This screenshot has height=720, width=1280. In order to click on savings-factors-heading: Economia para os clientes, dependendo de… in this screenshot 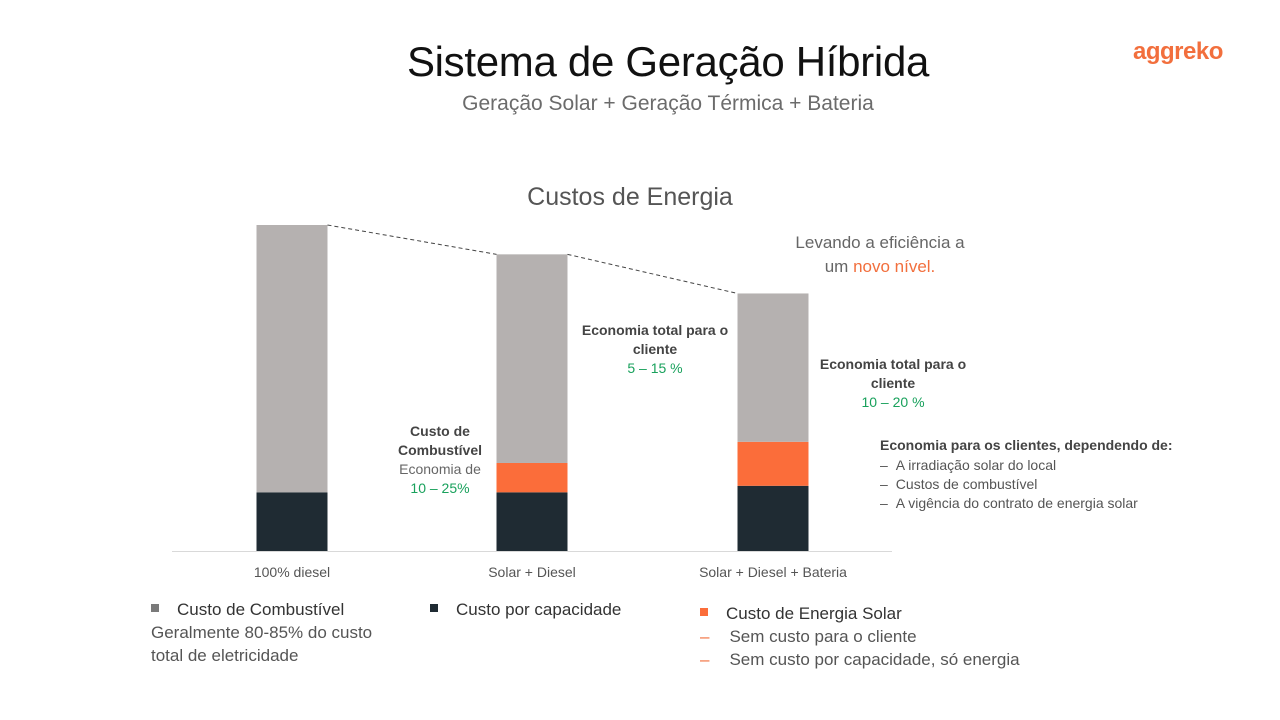, I will do `click(1026, 445)`.